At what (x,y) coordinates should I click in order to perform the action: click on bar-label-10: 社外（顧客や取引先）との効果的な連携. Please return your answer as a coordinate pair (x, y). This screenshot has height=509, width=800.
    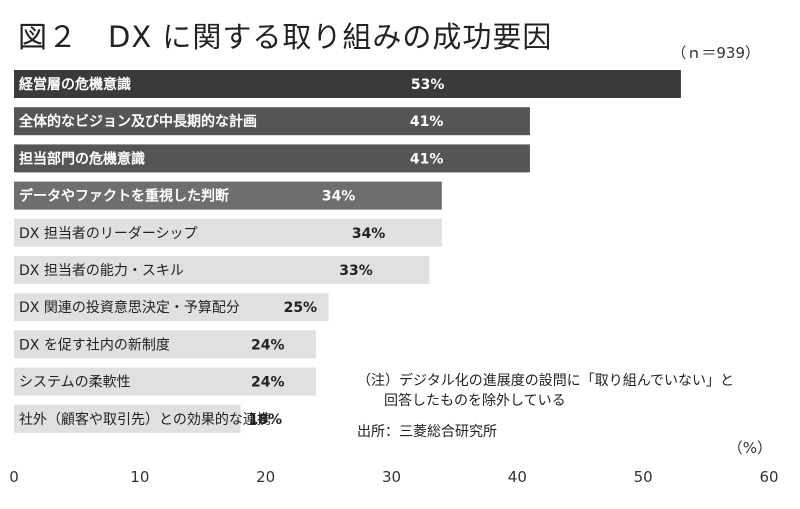
    Looking at the image, I should click on (145, 419).